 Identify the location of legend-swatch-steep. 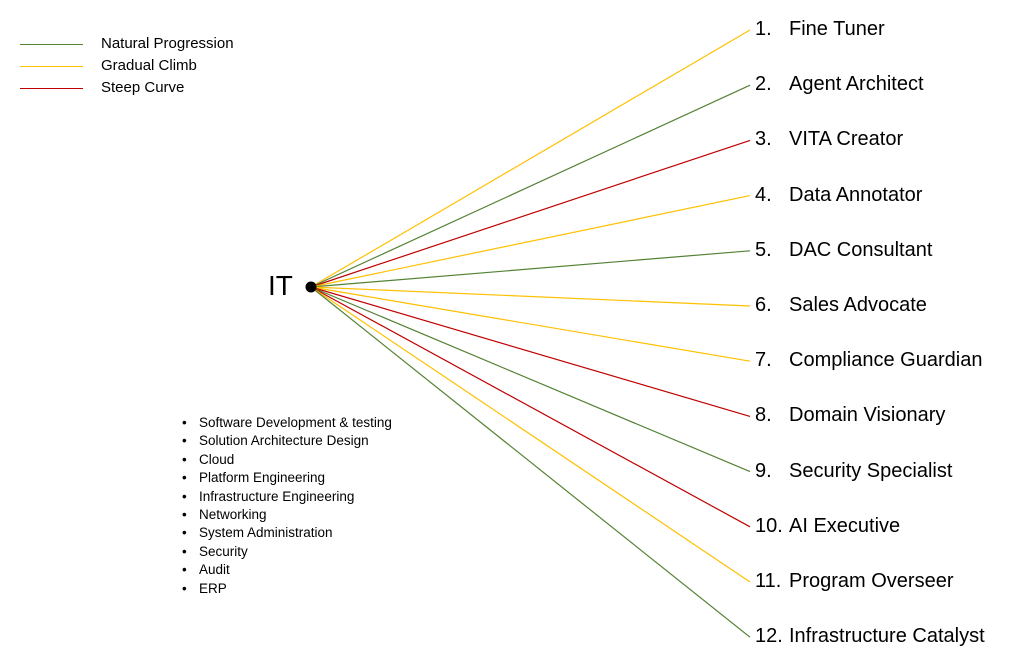
(51, 88).